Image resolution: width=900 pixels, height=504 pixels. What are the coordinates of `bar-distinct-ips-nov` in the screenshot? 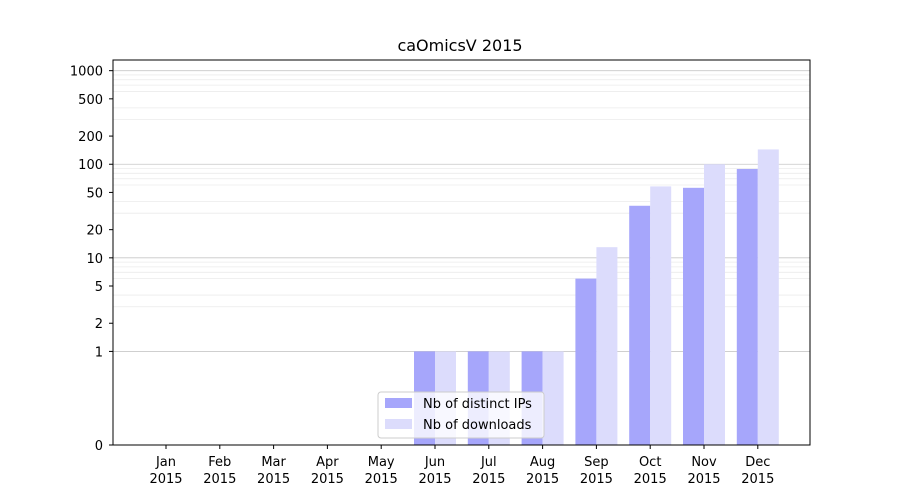 It's located at (693, 316).